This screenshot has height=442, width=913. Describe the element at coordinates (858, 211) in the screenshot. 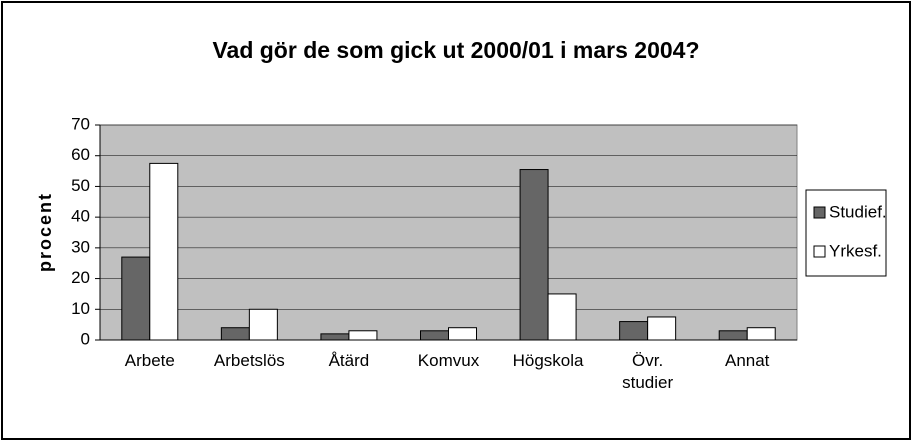

I see `legend-label: Studief.` at that location.